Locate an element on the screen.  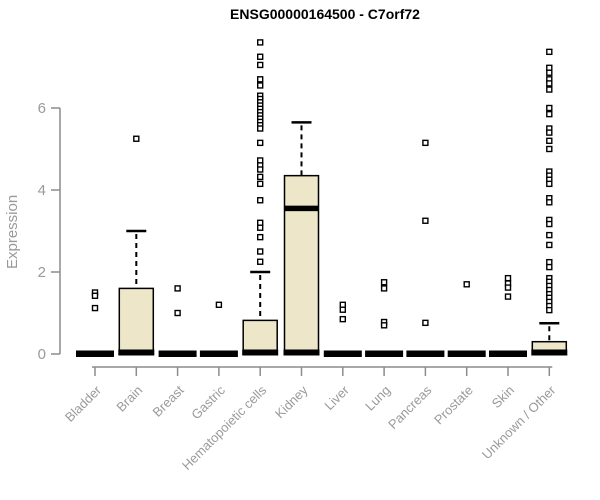
box-group-hematopoietic-cells is located at coordinates (260, 197).